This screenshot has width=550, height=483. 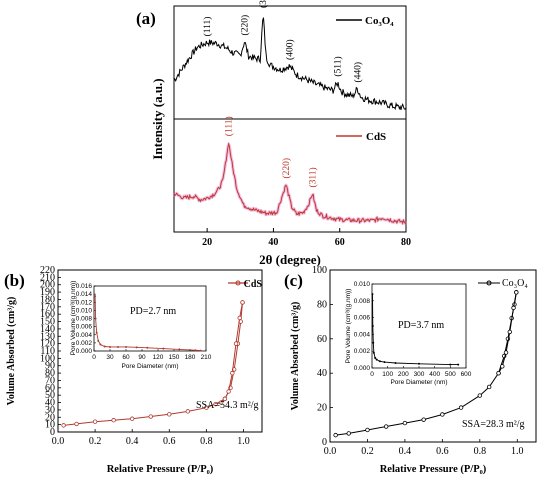 What do you see at coordinates (47, 277) in the screenshot?
I see `y-tick-label: 210` at bounding box center [47, 277].